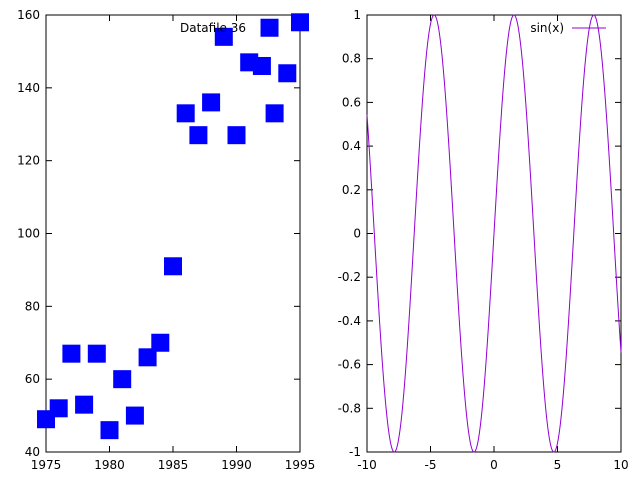  Describe the element at coordinates (109, 465) in the screenshot. I see `x-tick-label: 1980` at that location.